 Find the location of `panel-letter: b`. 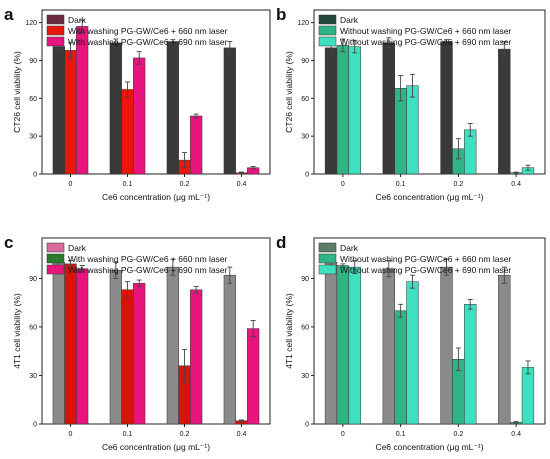

panel-letter: b is located at coordinates (281, 14).